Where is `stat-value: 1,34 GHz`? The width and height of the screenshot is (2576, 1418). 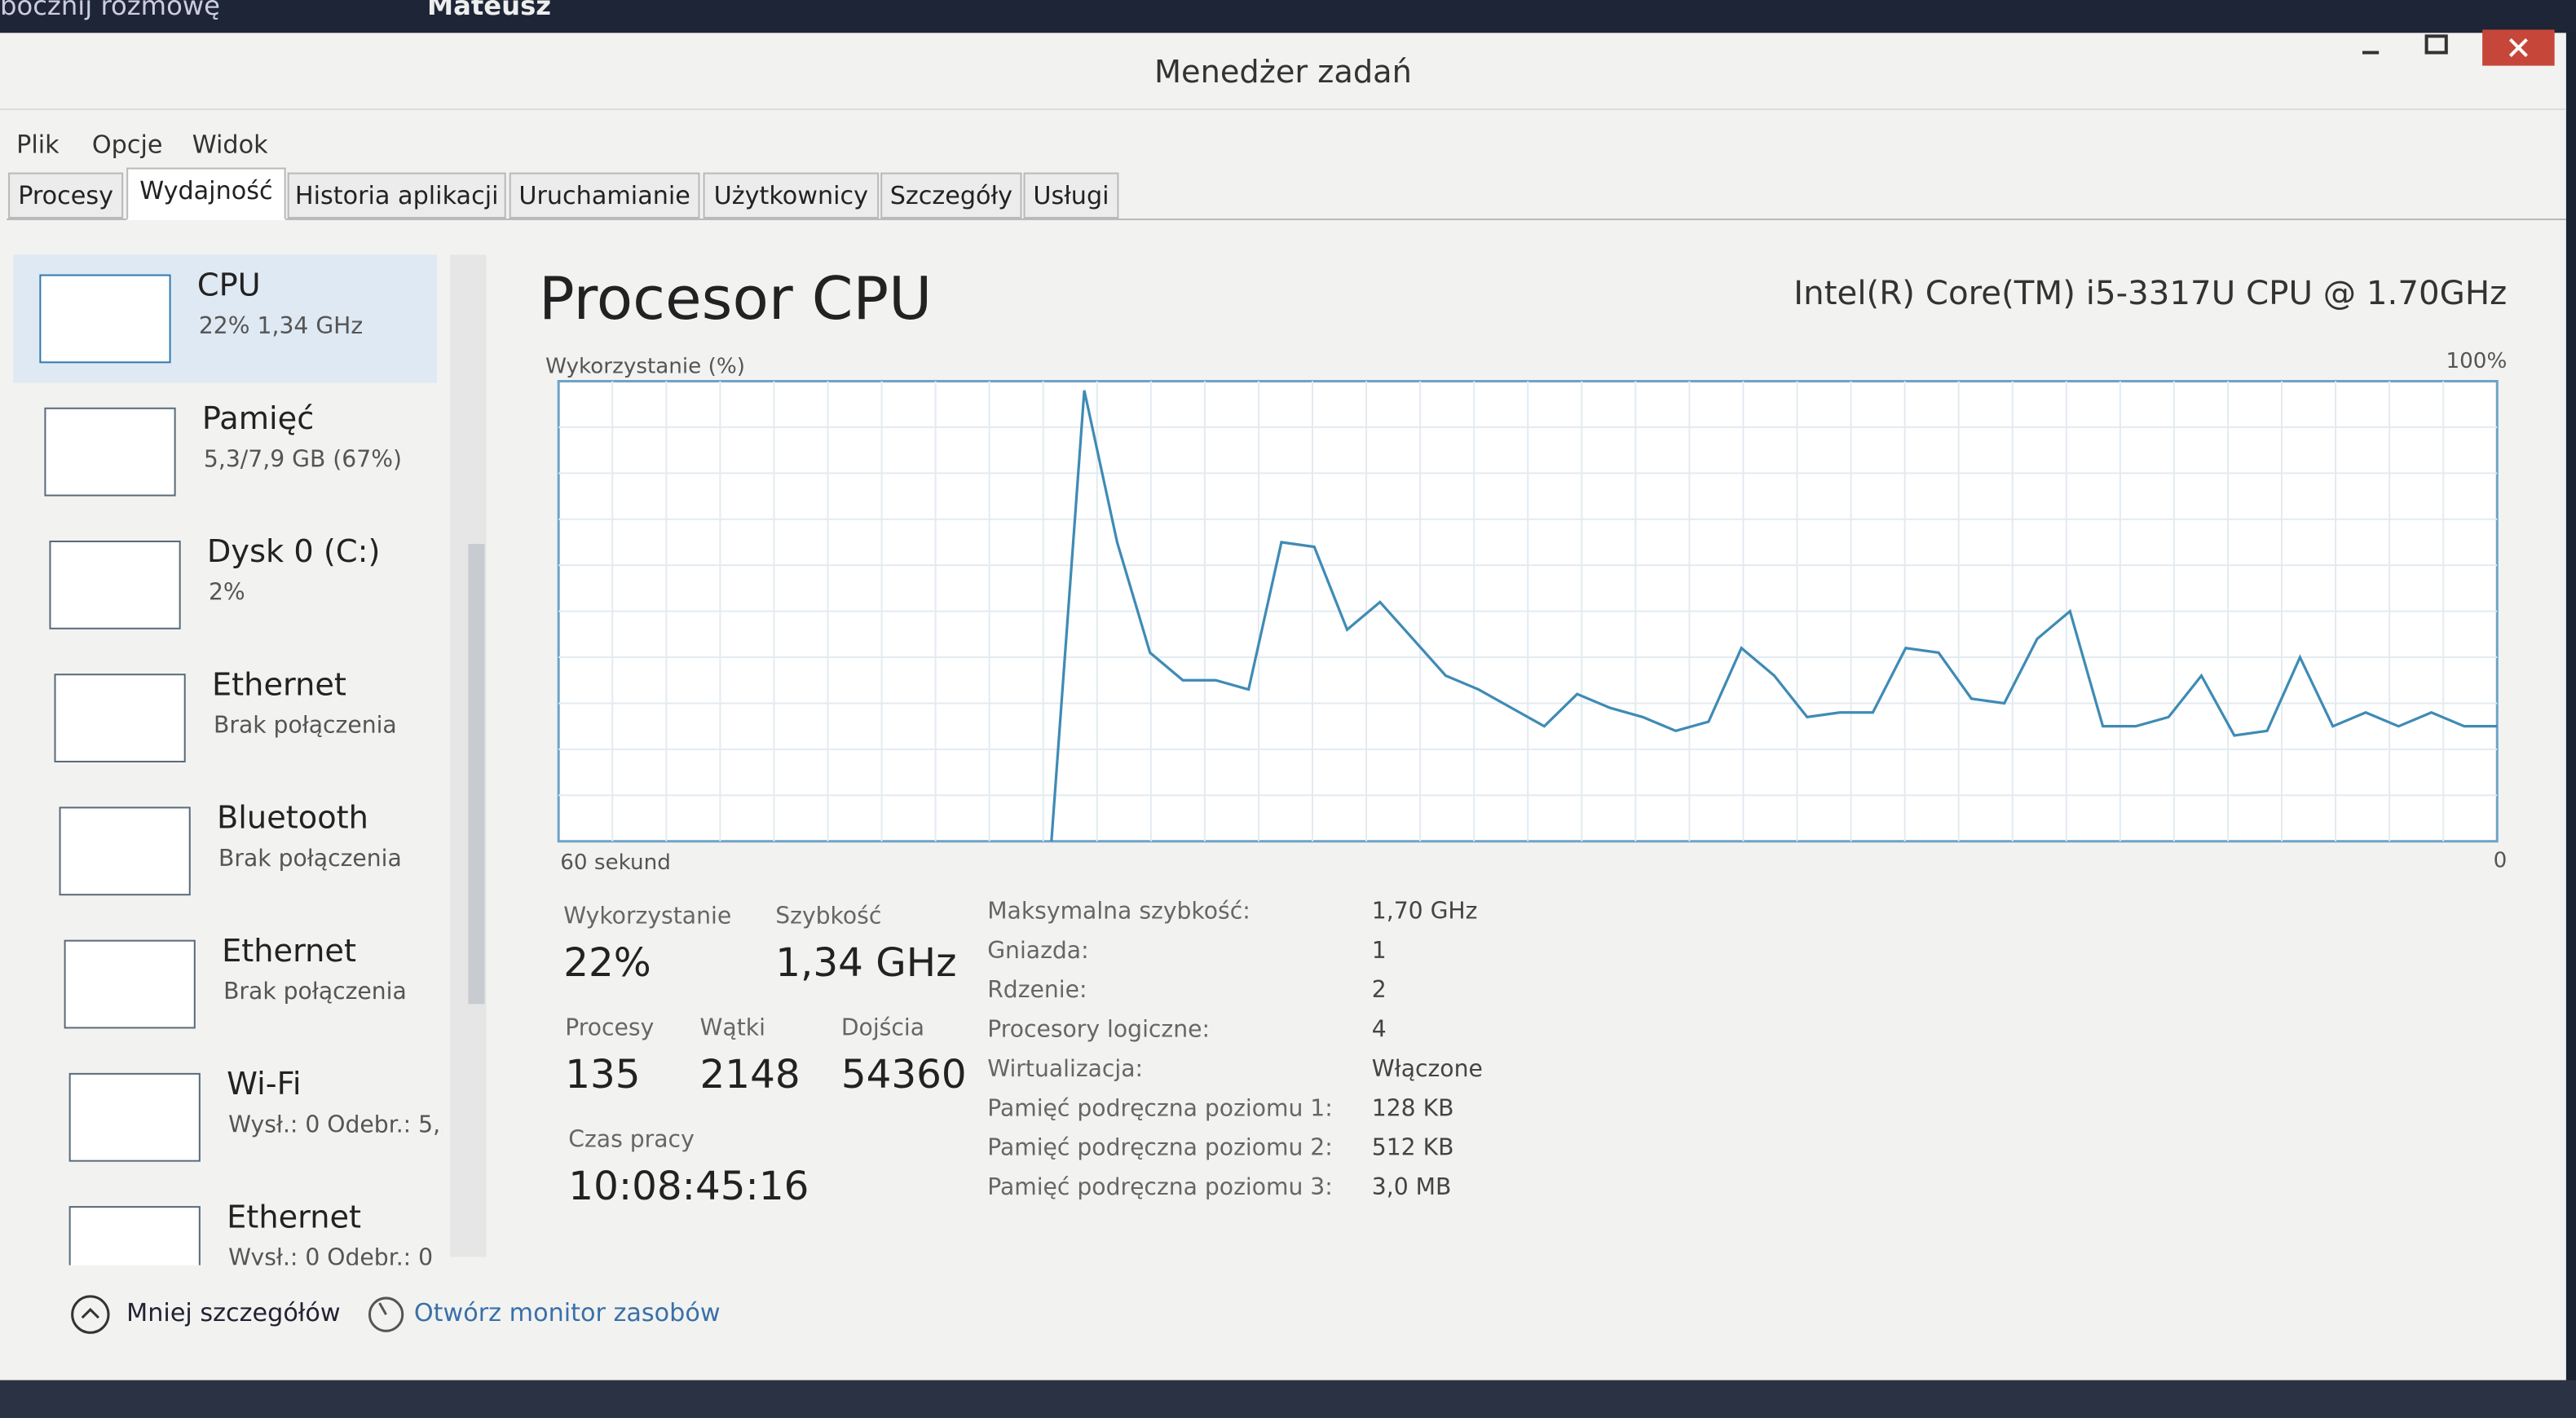
stat-value: 1,34 GHz is located at coordinates (866, 963).